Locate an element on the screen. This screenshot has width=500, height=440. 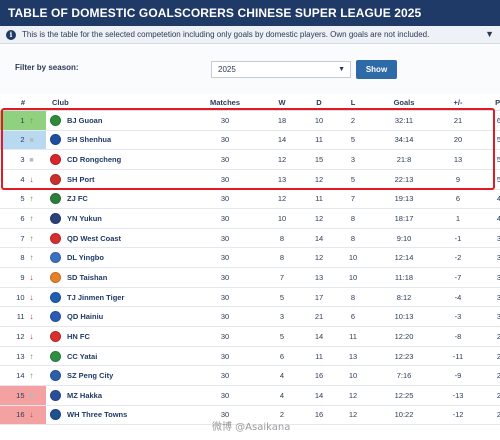
club-link: CC Yatai is located at coordinates (82, 356).